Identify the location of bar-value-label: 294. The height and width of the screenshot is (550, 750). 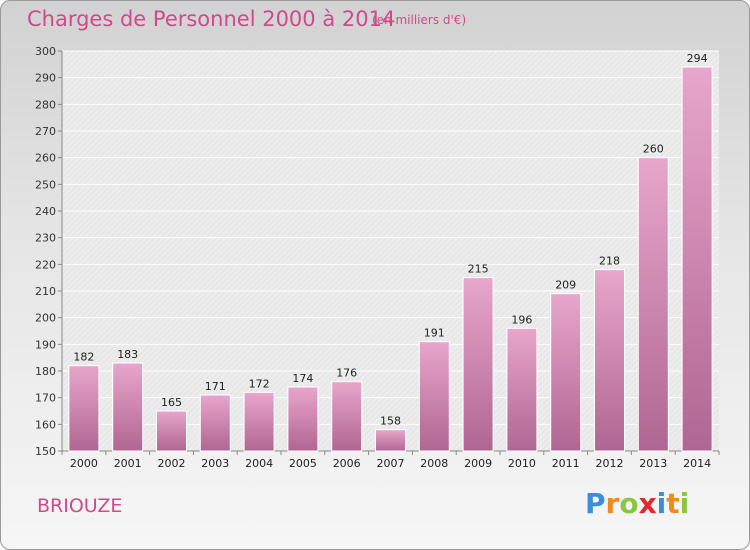
(697, 58).